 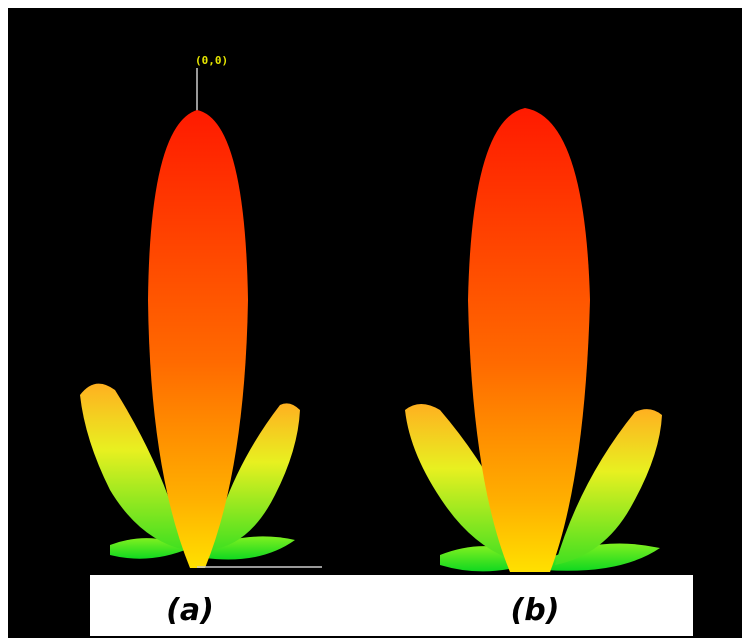 What do you see at coordinates (211, 60) in the screenshot?
I see `origin-label: (0,0)` at bounding box center [211, 60].